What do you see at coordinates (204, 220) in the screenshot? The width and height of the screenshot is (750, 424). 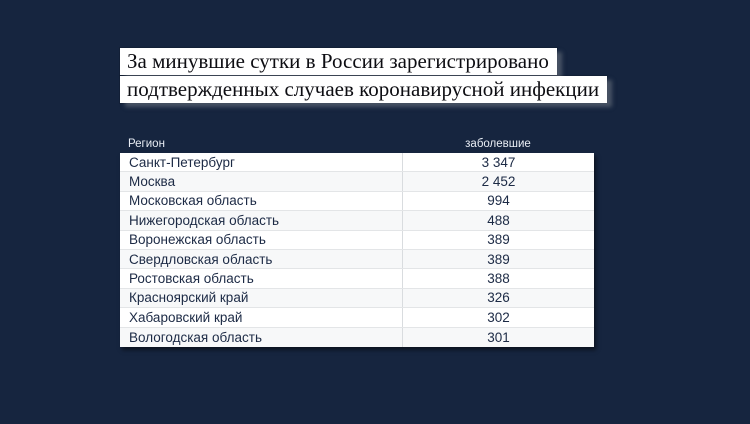 I see `region-cell: Нижегородская область` at bounding box center [204, 220].